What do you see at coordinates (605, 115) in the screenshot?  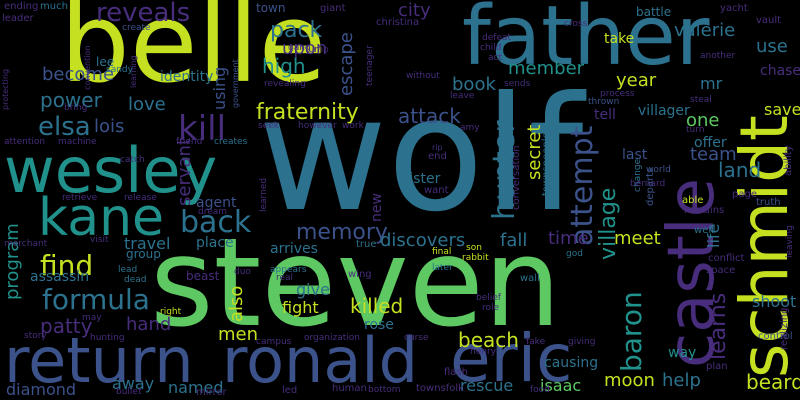 I see `word: tell` at bounding box center [605, 115].